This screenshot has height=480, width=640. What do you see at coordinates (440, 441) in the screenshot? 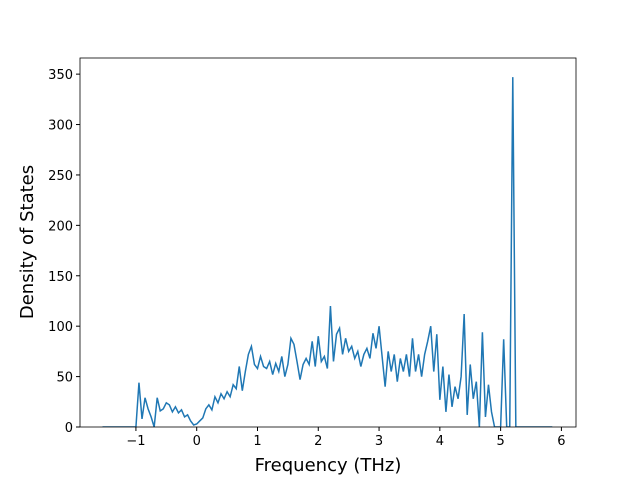
I see `x-tick-label: 4` at bounding box center [440, 441].